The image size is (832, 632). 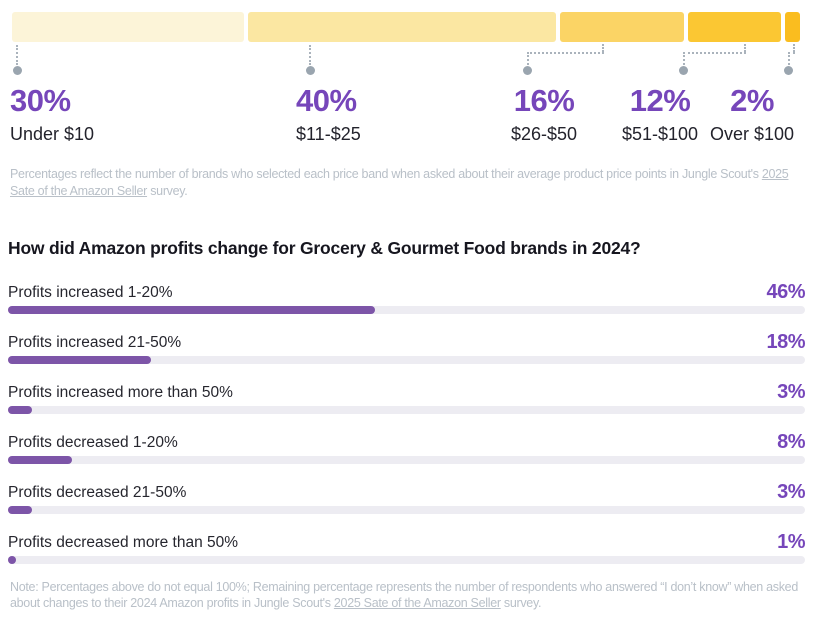 I want to click on profit-row-decreased-21-50: Profits decreased 21-50% 3%, so click(x=406, y=505).